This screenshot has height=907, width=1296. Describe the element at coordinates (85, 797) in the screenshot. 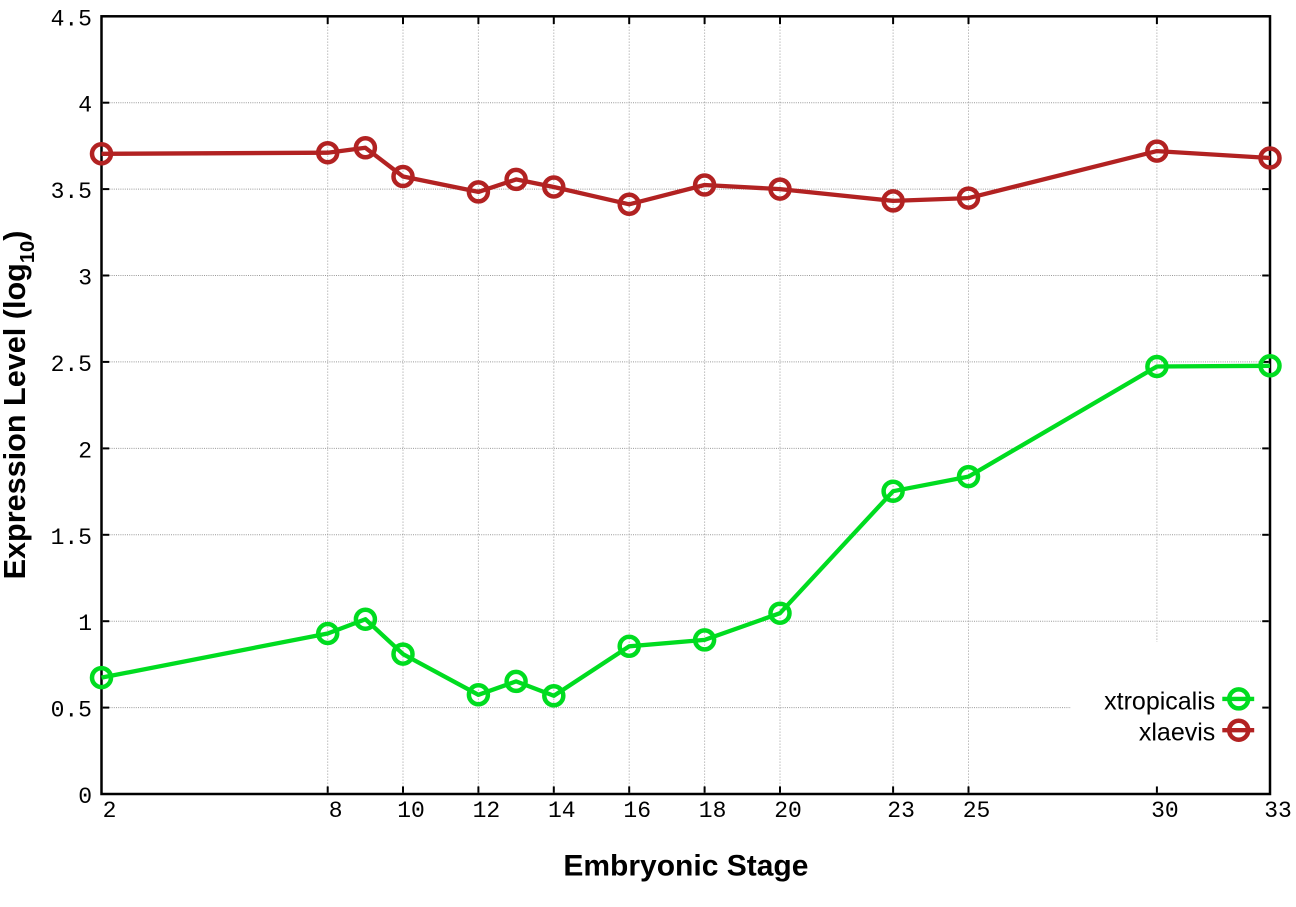

I see `svg-text: 0` at that location.